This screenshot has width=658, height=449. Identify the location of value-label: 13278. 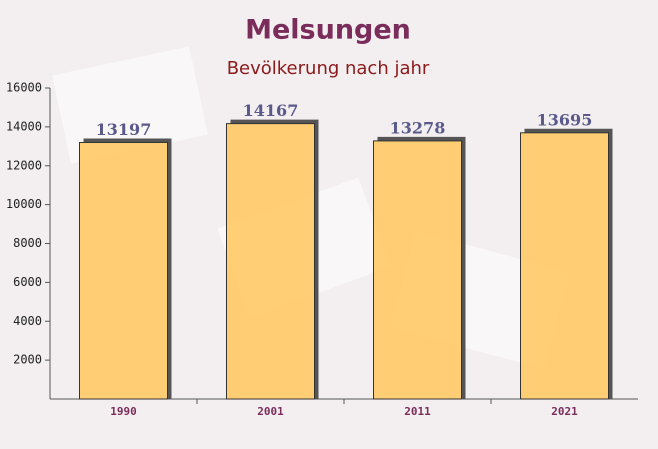
(418, 127).